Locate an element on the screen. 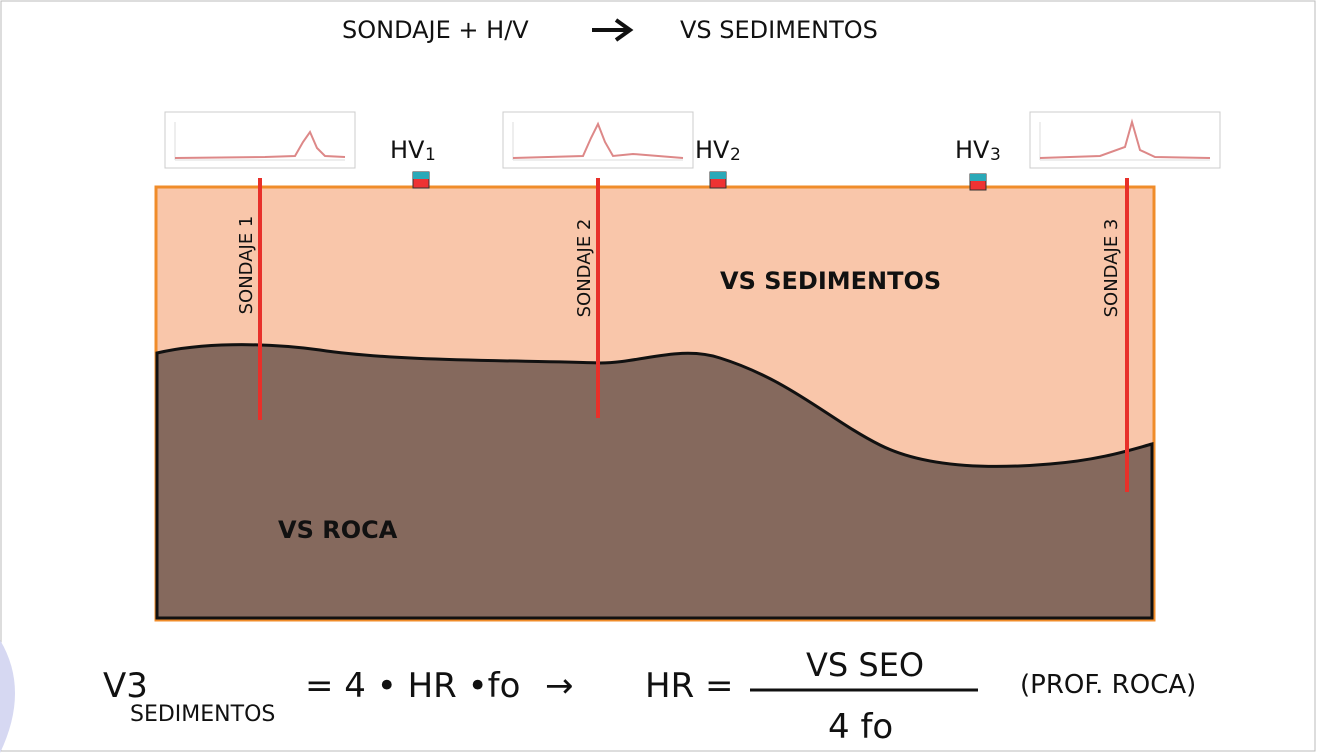 Image resolution: width=1317 pixels, height=753 pixels. rock-label: VS ROCA is located at coordinates (338, 530).